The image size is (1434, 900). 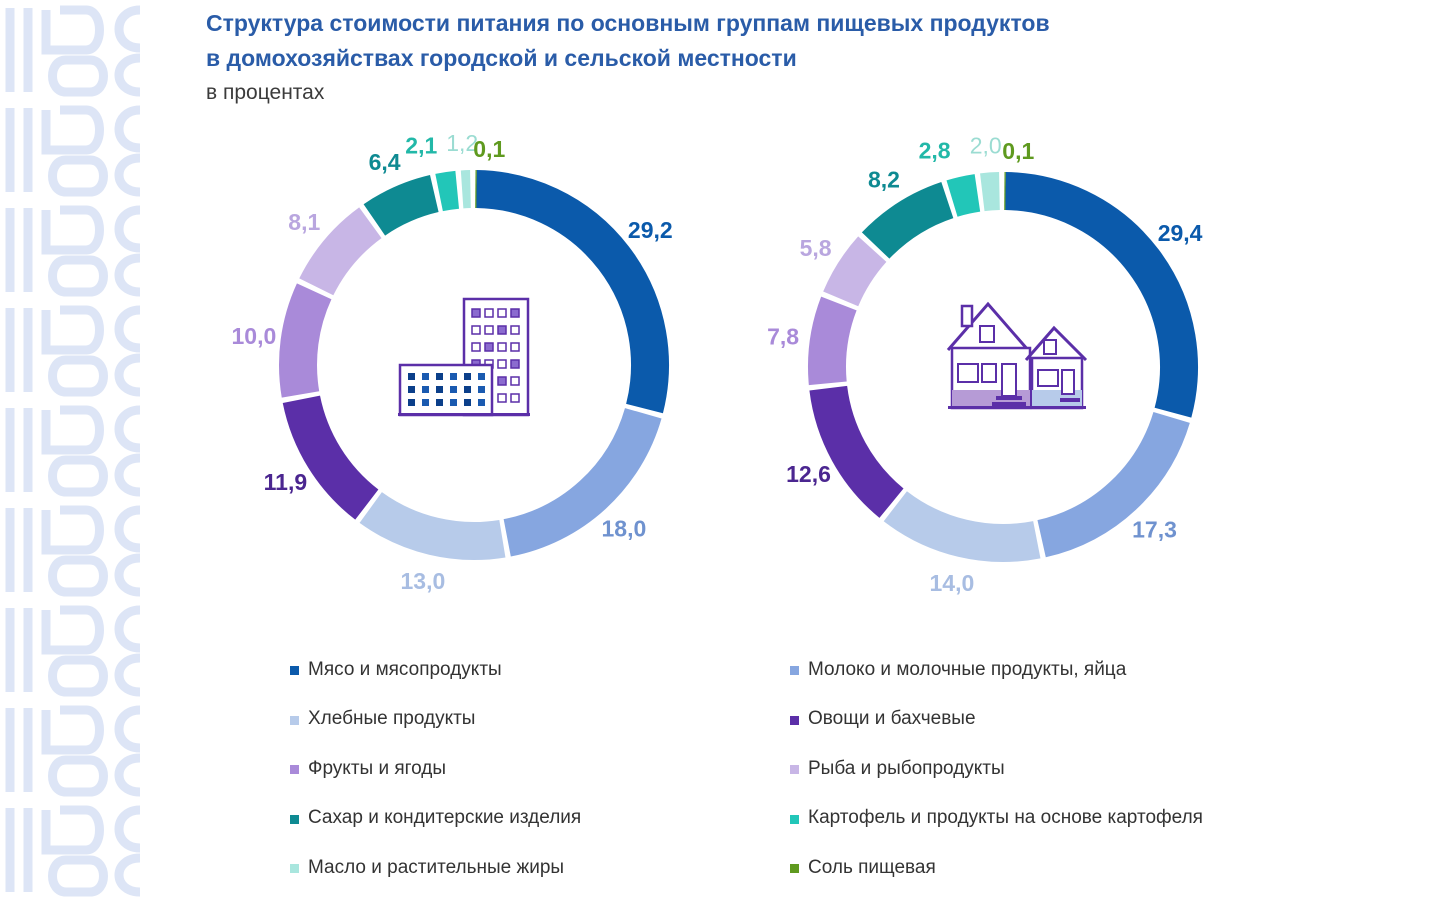 What do you see at coordinates (385, 162) in the screenshot?
I see `data-label: 6,4` at bounding box center [385, 162].